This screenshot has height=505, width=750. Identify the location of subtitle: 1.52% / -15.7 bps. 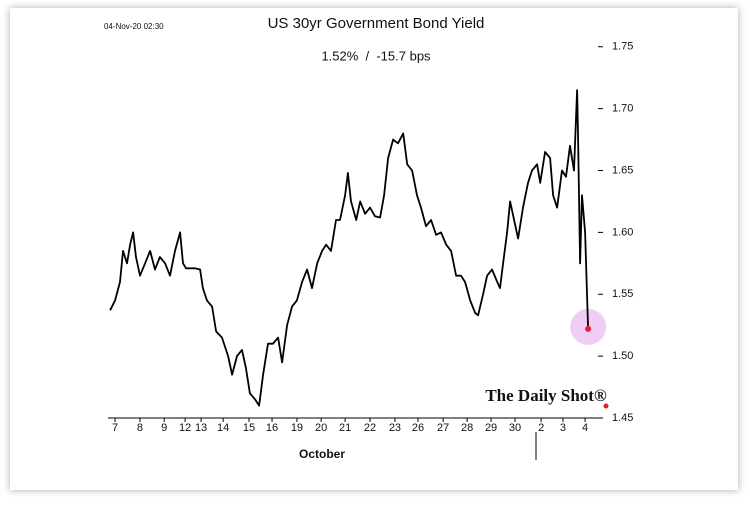
(376, 55).